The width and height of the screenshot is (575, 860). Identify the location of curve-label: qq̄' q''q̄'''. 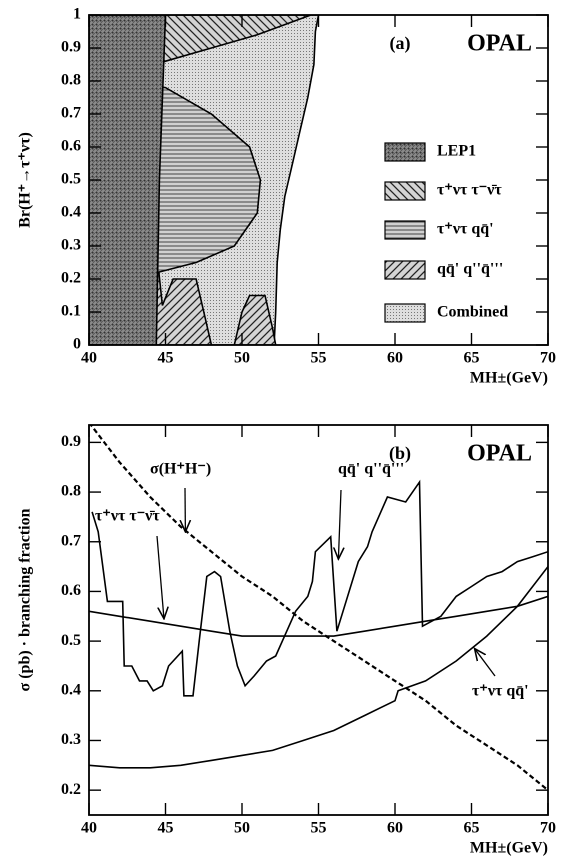
(371, 469).